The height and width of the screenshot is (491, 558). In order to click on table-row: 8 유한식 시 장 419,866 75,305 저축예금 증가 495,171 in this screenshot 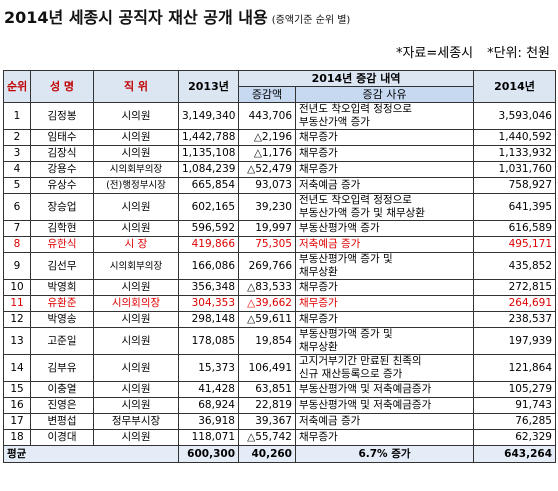, I will do `click(279, 244)`.